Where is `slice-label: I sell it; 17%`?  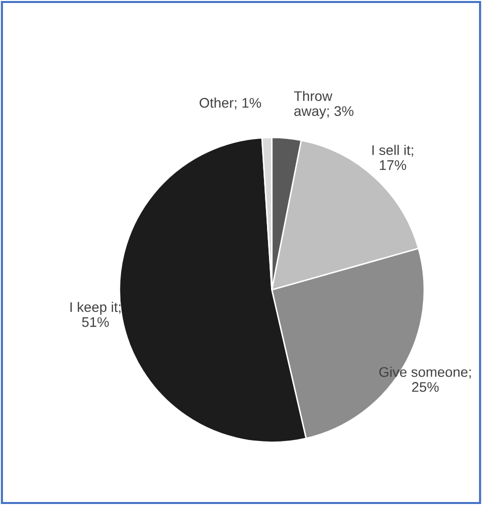
slice-label: I sell it; 17% is located at coordinates (393, 157).